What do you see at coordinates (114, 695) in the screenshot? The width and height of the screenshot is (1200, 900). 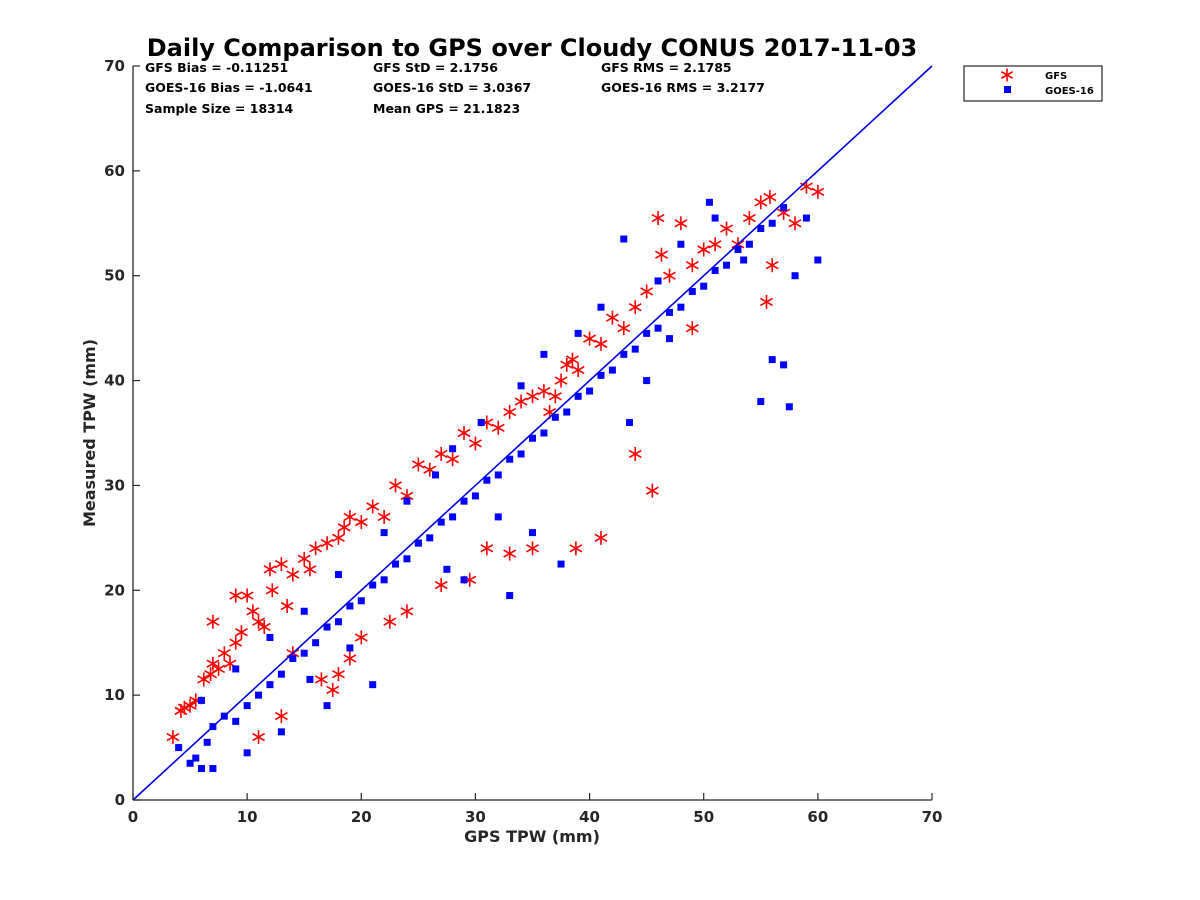 I see `y-tick-label: 10` at bounding box center [114, 695].